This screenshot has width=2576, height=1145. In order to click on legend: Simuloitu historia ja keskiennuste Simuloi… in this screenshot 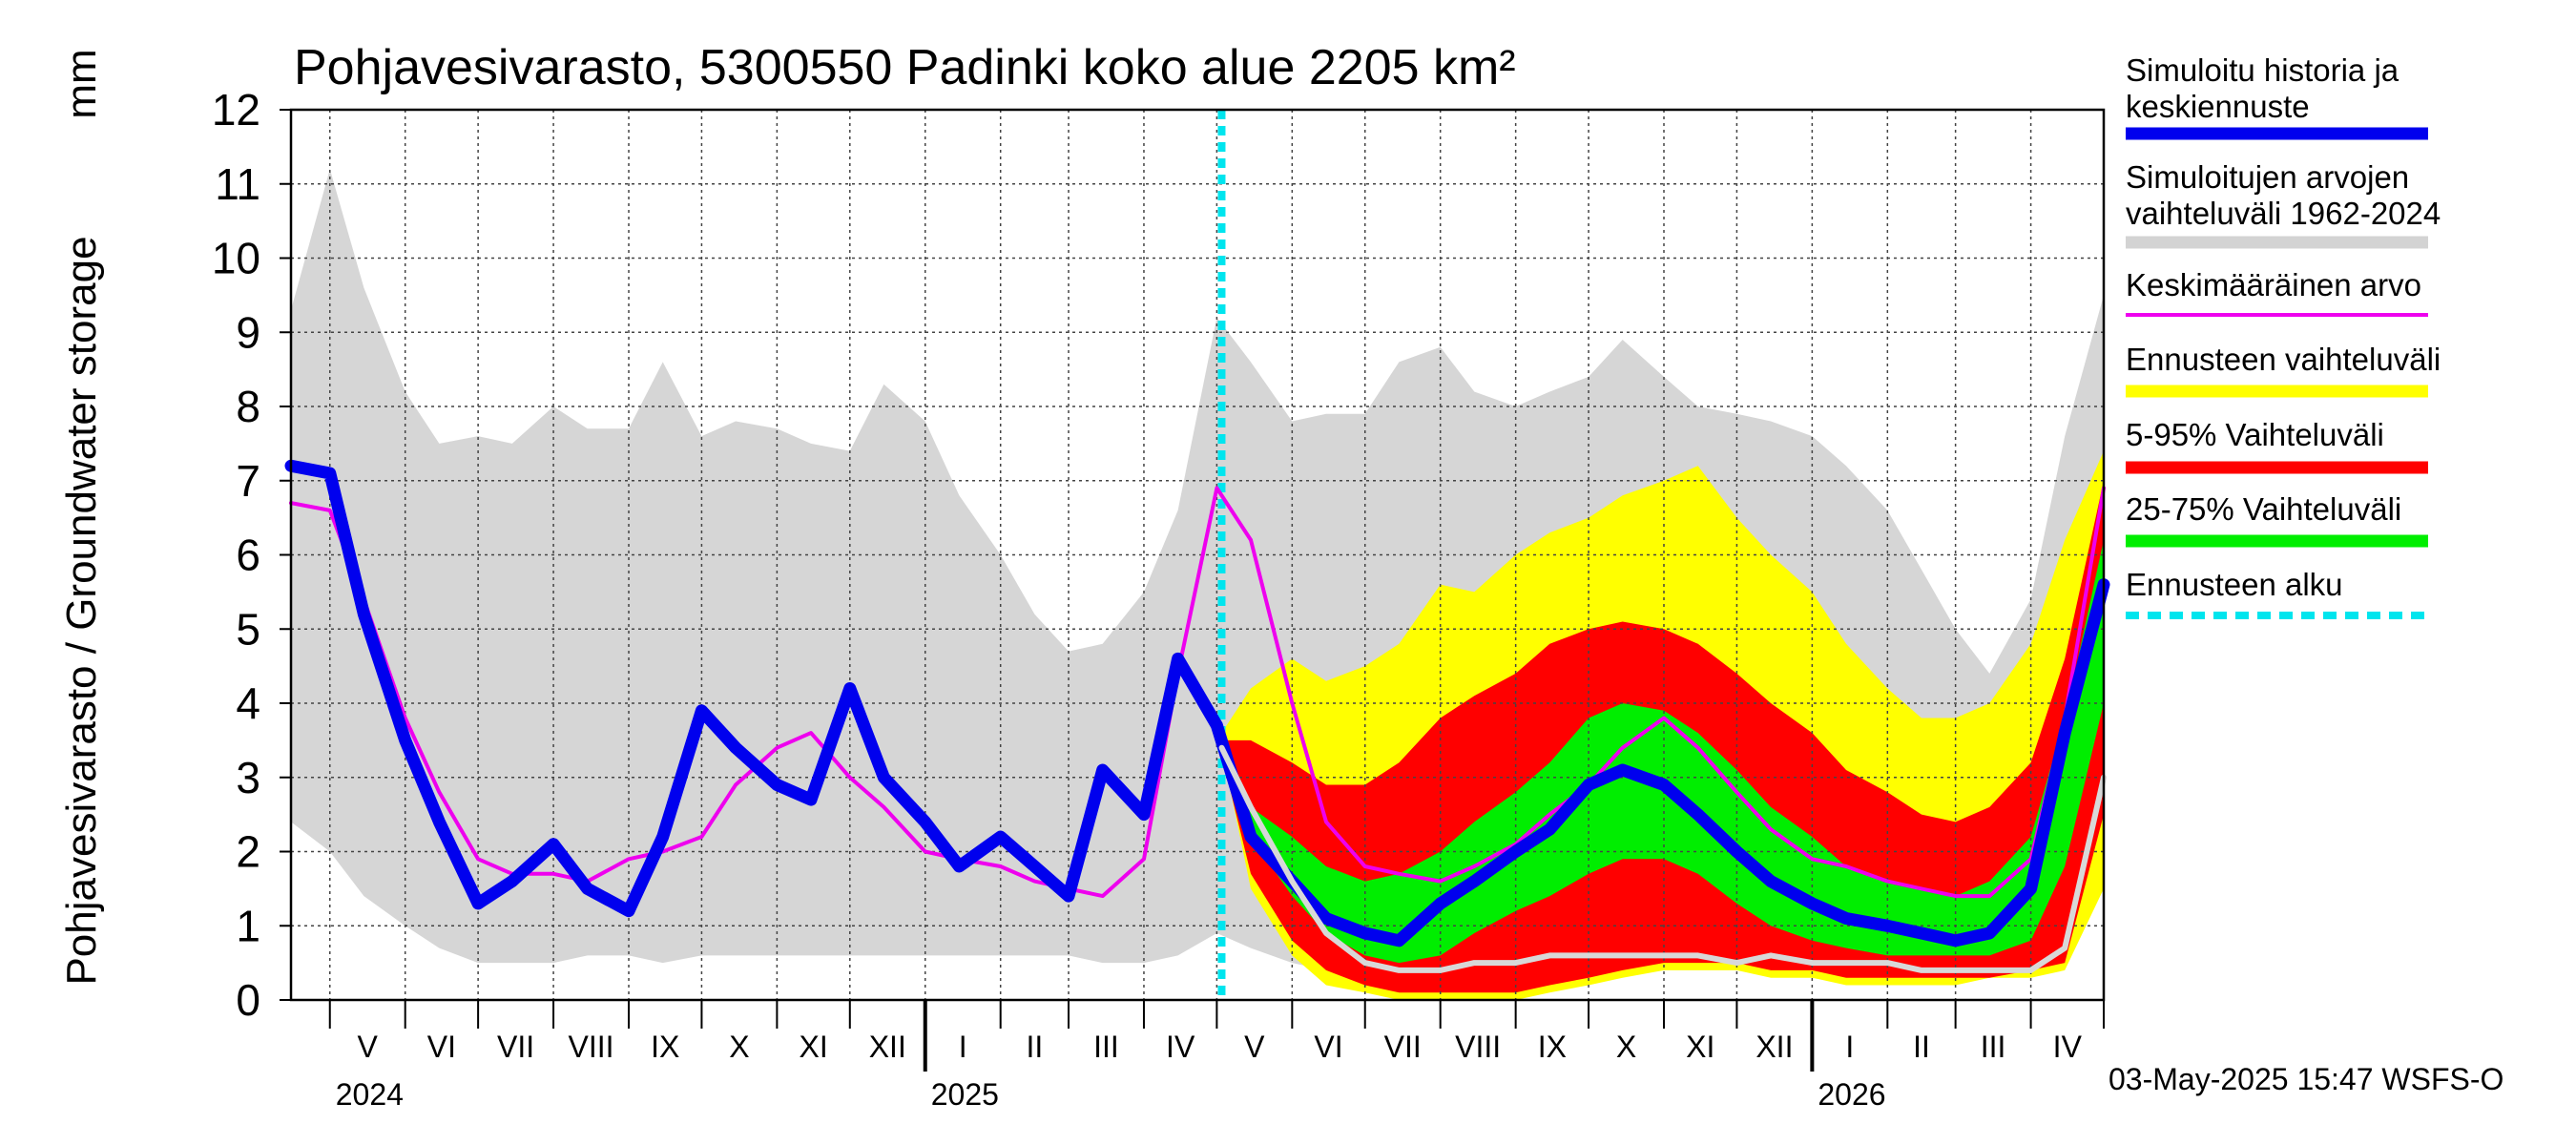, I will do `click(2283, 336)`.